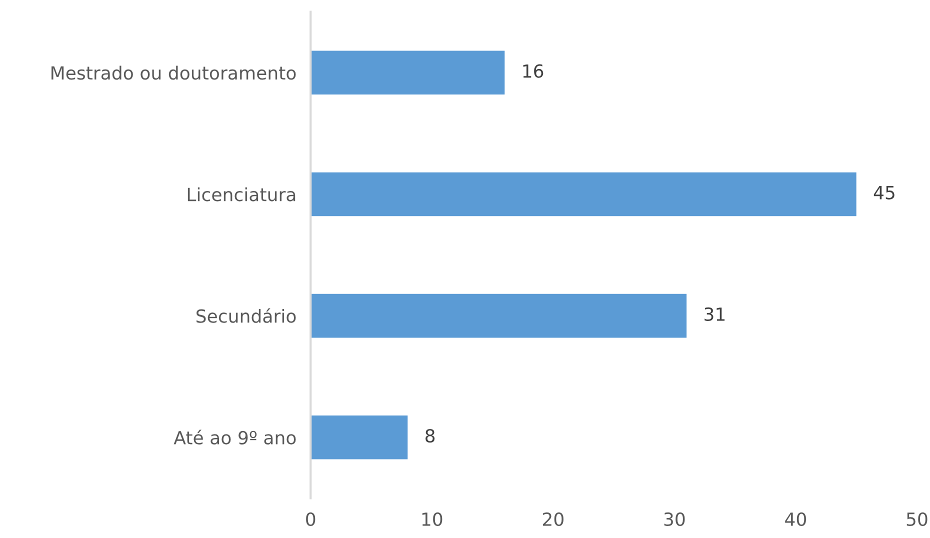 The image size is (930, 538). Describe the element at coordinates (674, 519) in the screenshot. I see `x-tick-label: 30` at that location.